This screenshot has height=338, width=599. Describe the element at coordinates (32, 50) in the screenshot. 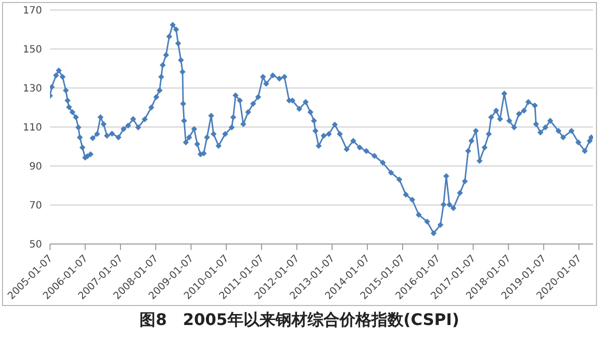

I see `y-tick-label: 150` at that location.